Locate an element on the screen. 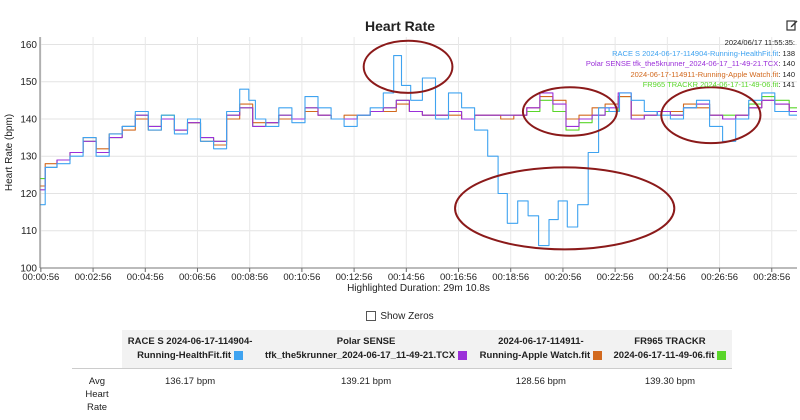 This screenshot has width=800, height=420. x-tick-label: 00:20:56 is located at coordinates (562, 277).